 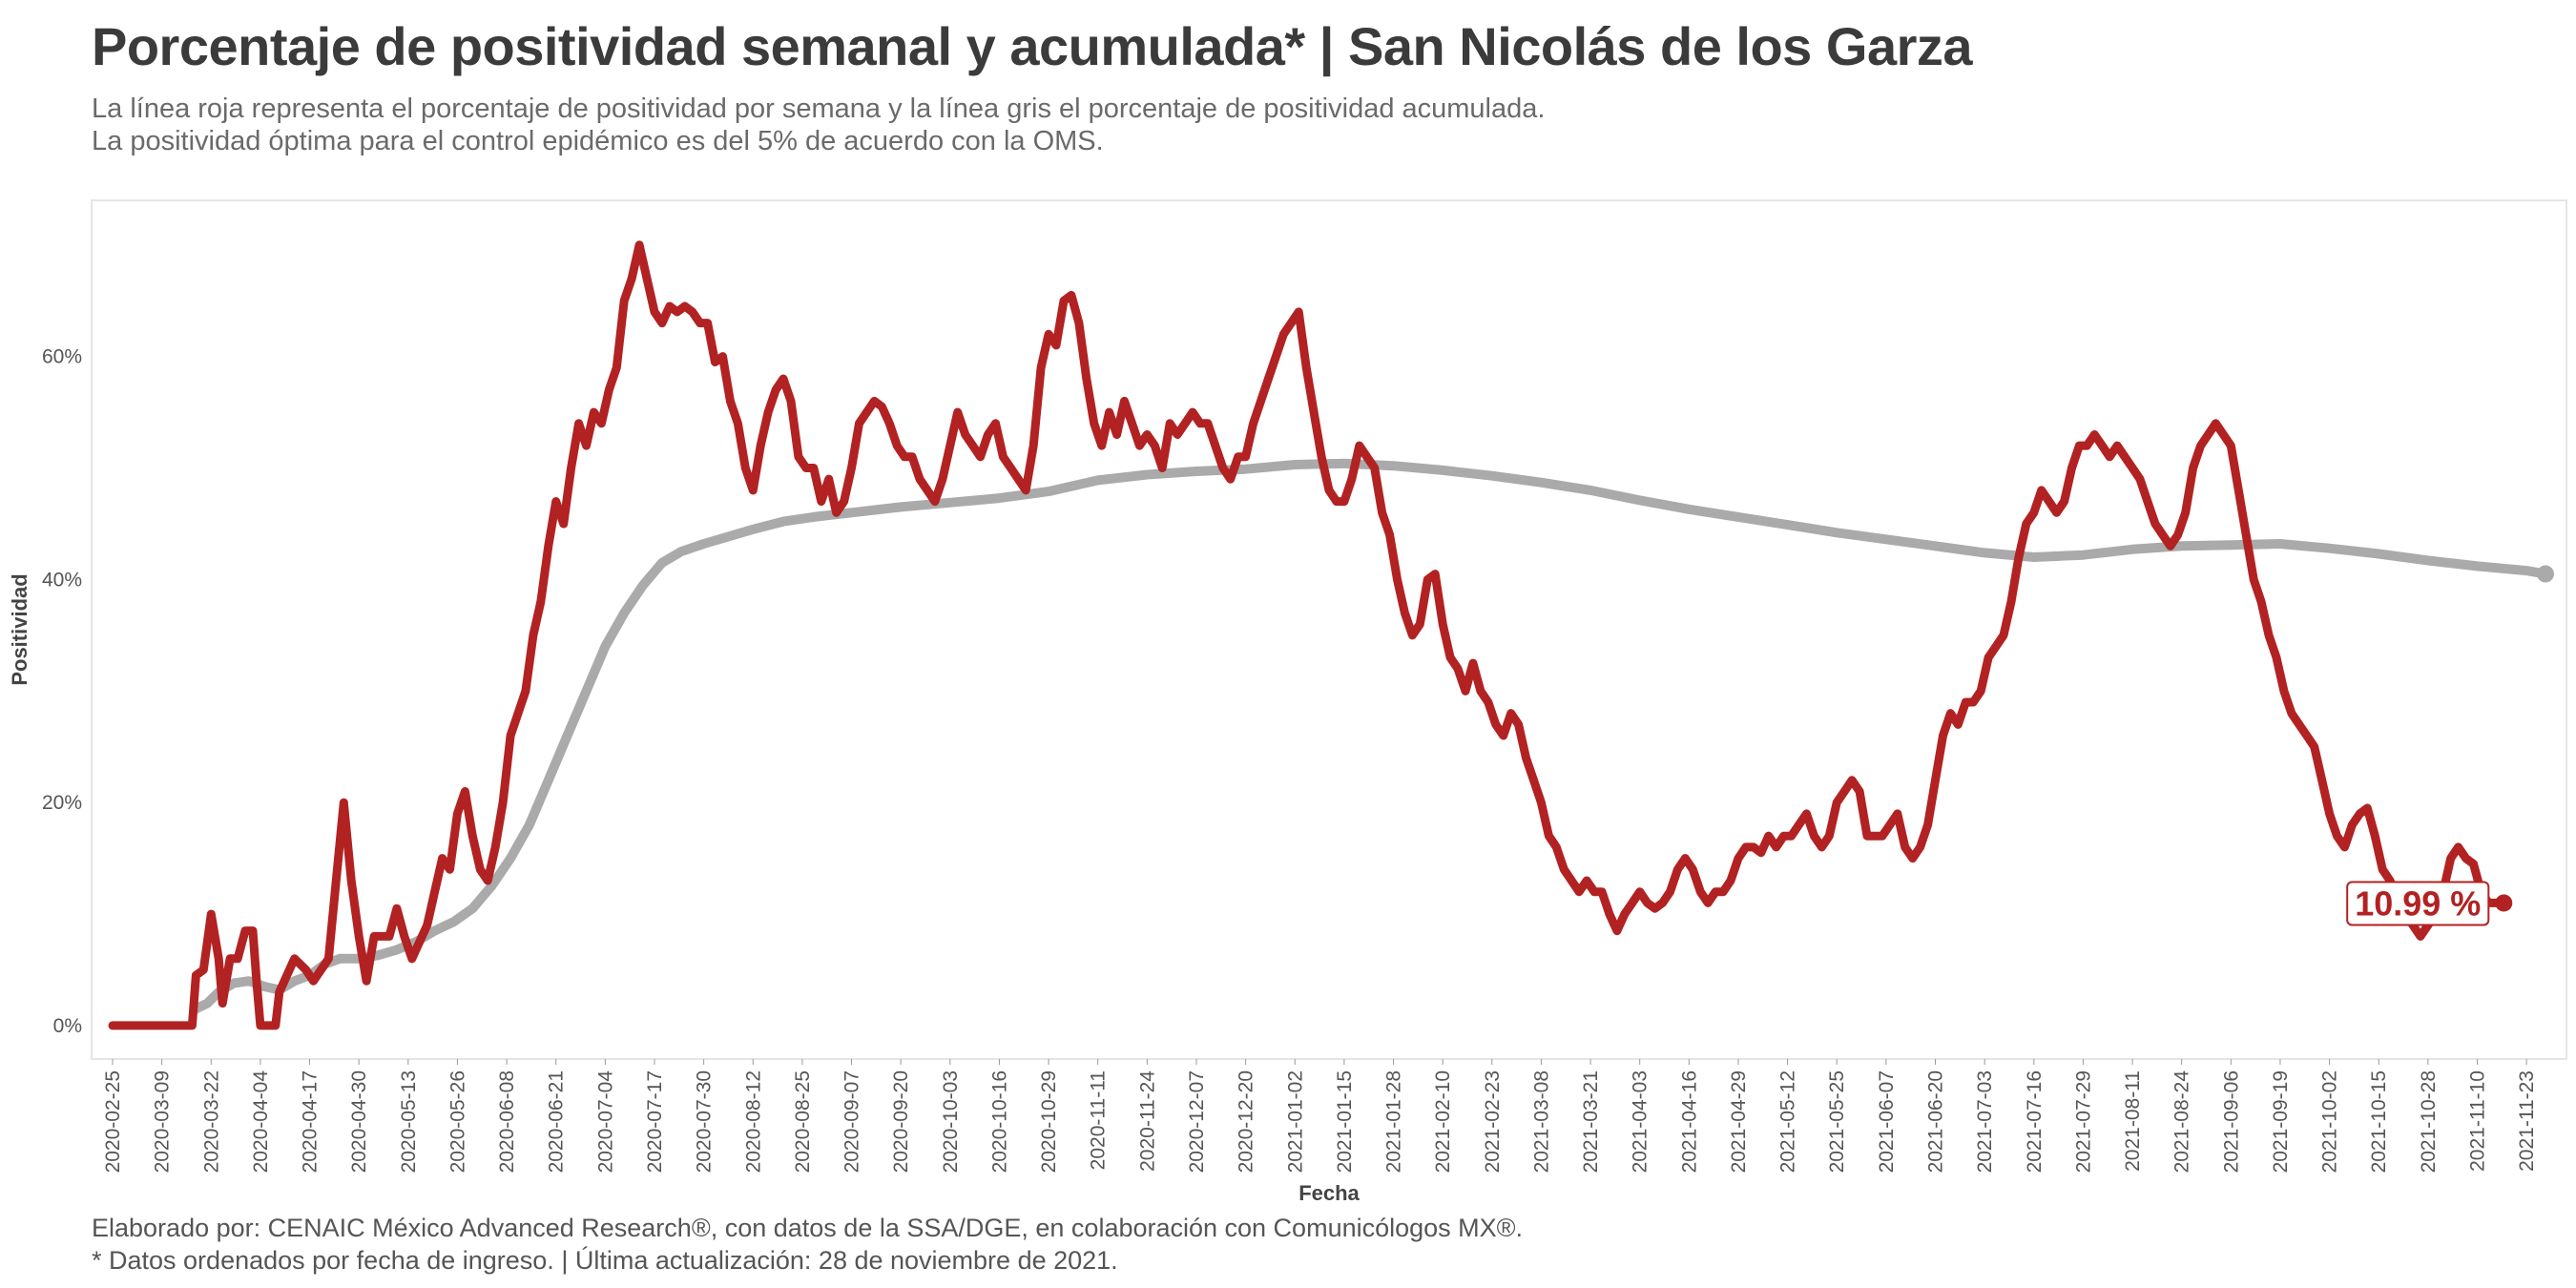 I want to click on x-tick-label: 2020-07-17, so click(x=655, y=1121).